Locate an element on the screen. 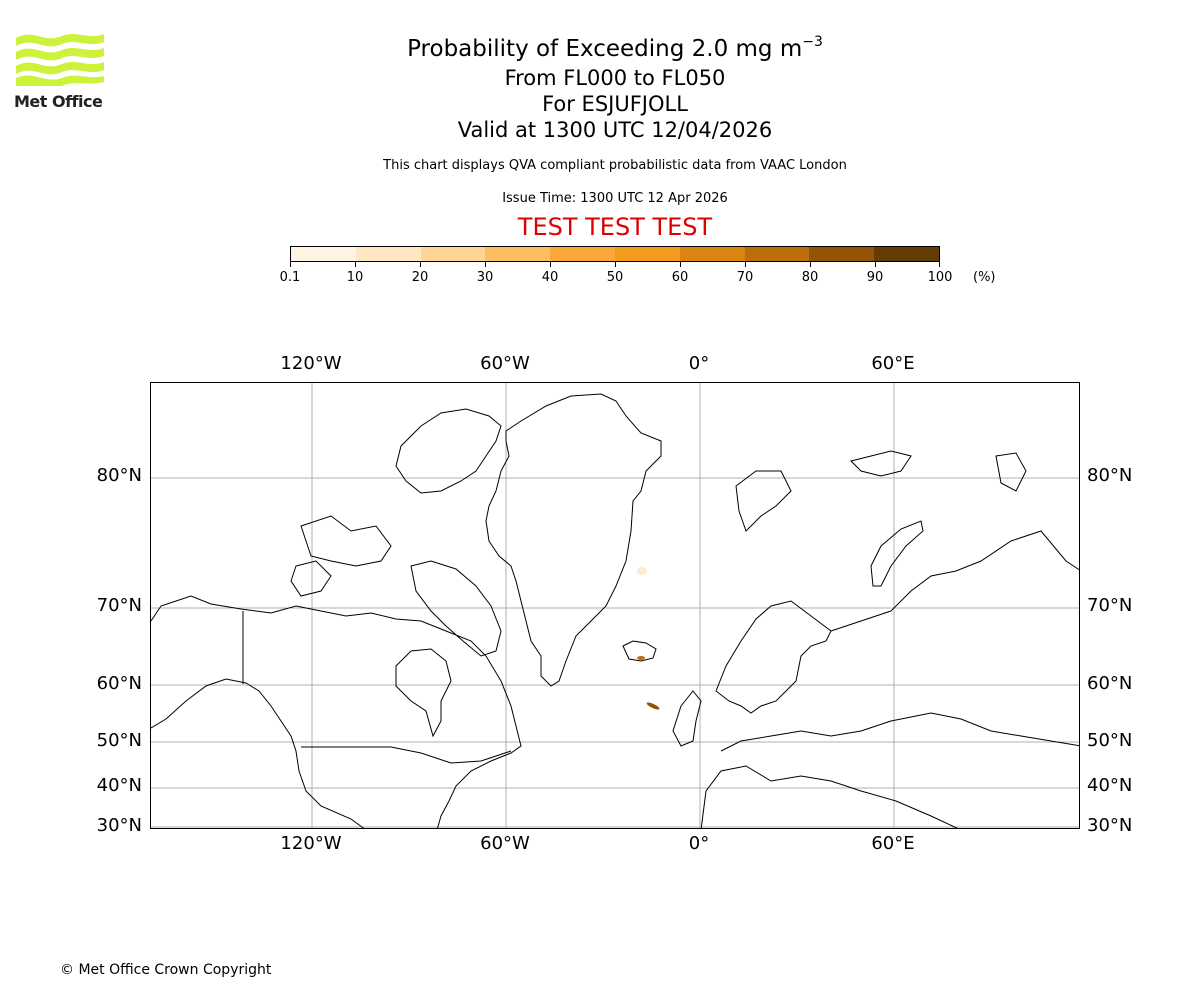  lat-label-right: 70°N is located at coordinates (1110, 605).